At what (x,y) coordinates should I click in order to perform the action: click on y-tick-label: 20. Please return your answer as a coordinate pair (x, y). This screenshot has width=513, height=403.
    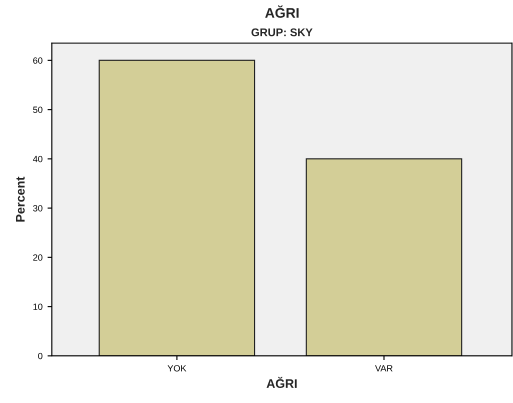
    Looking at the image, I should click on (37, 257).